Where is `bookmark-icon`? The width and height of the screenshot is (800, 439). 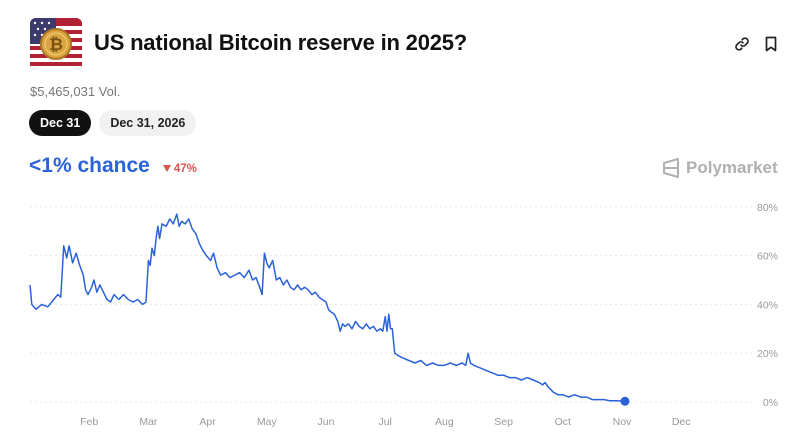
bookmark-icon is located at coordinates (771, 44).